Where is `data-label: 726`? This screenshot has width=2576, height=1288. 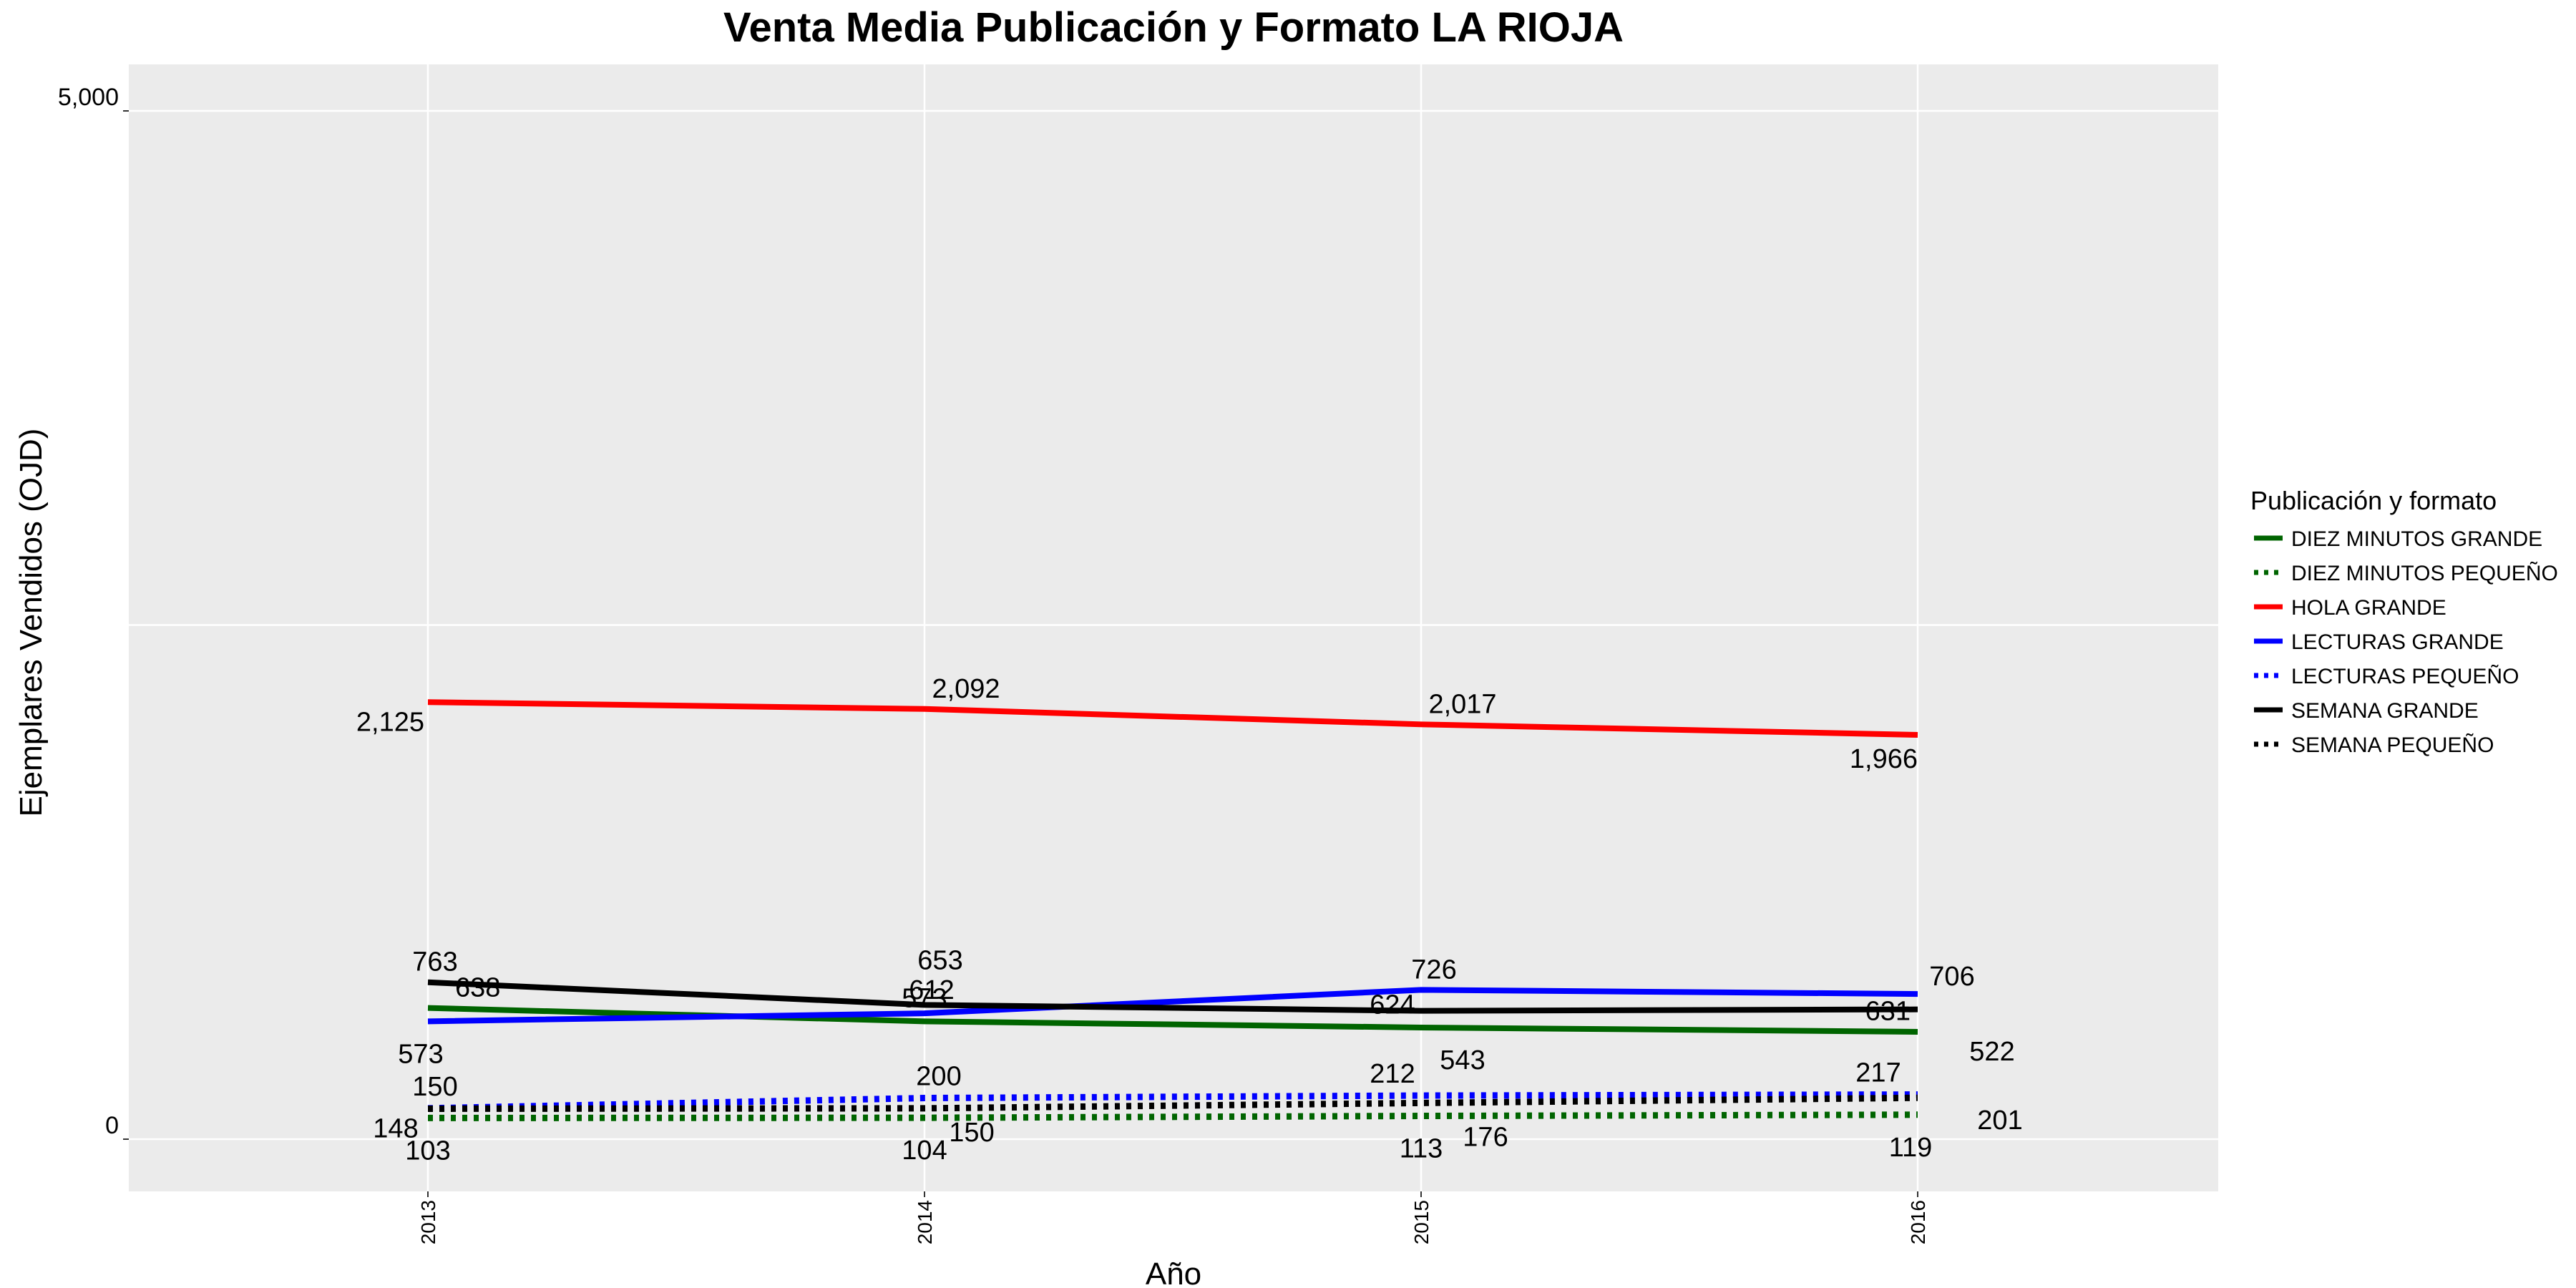
data-label: 726 is located at coordinates (1433, 970).